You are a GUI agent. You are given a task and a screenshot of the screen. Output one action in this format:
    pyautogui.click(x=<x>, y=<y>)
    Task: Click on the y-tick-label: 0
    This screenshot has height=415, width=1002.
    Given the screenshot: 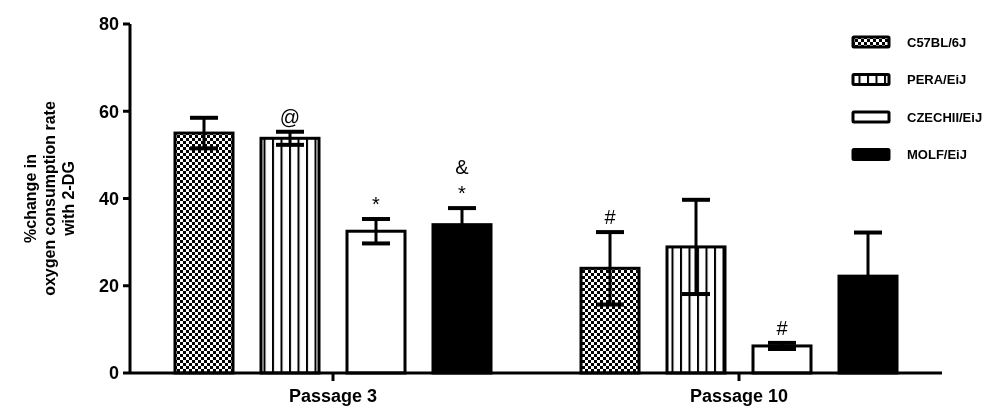 What is the action you would take?
    pyautogui.click(x=113, y=373)
    